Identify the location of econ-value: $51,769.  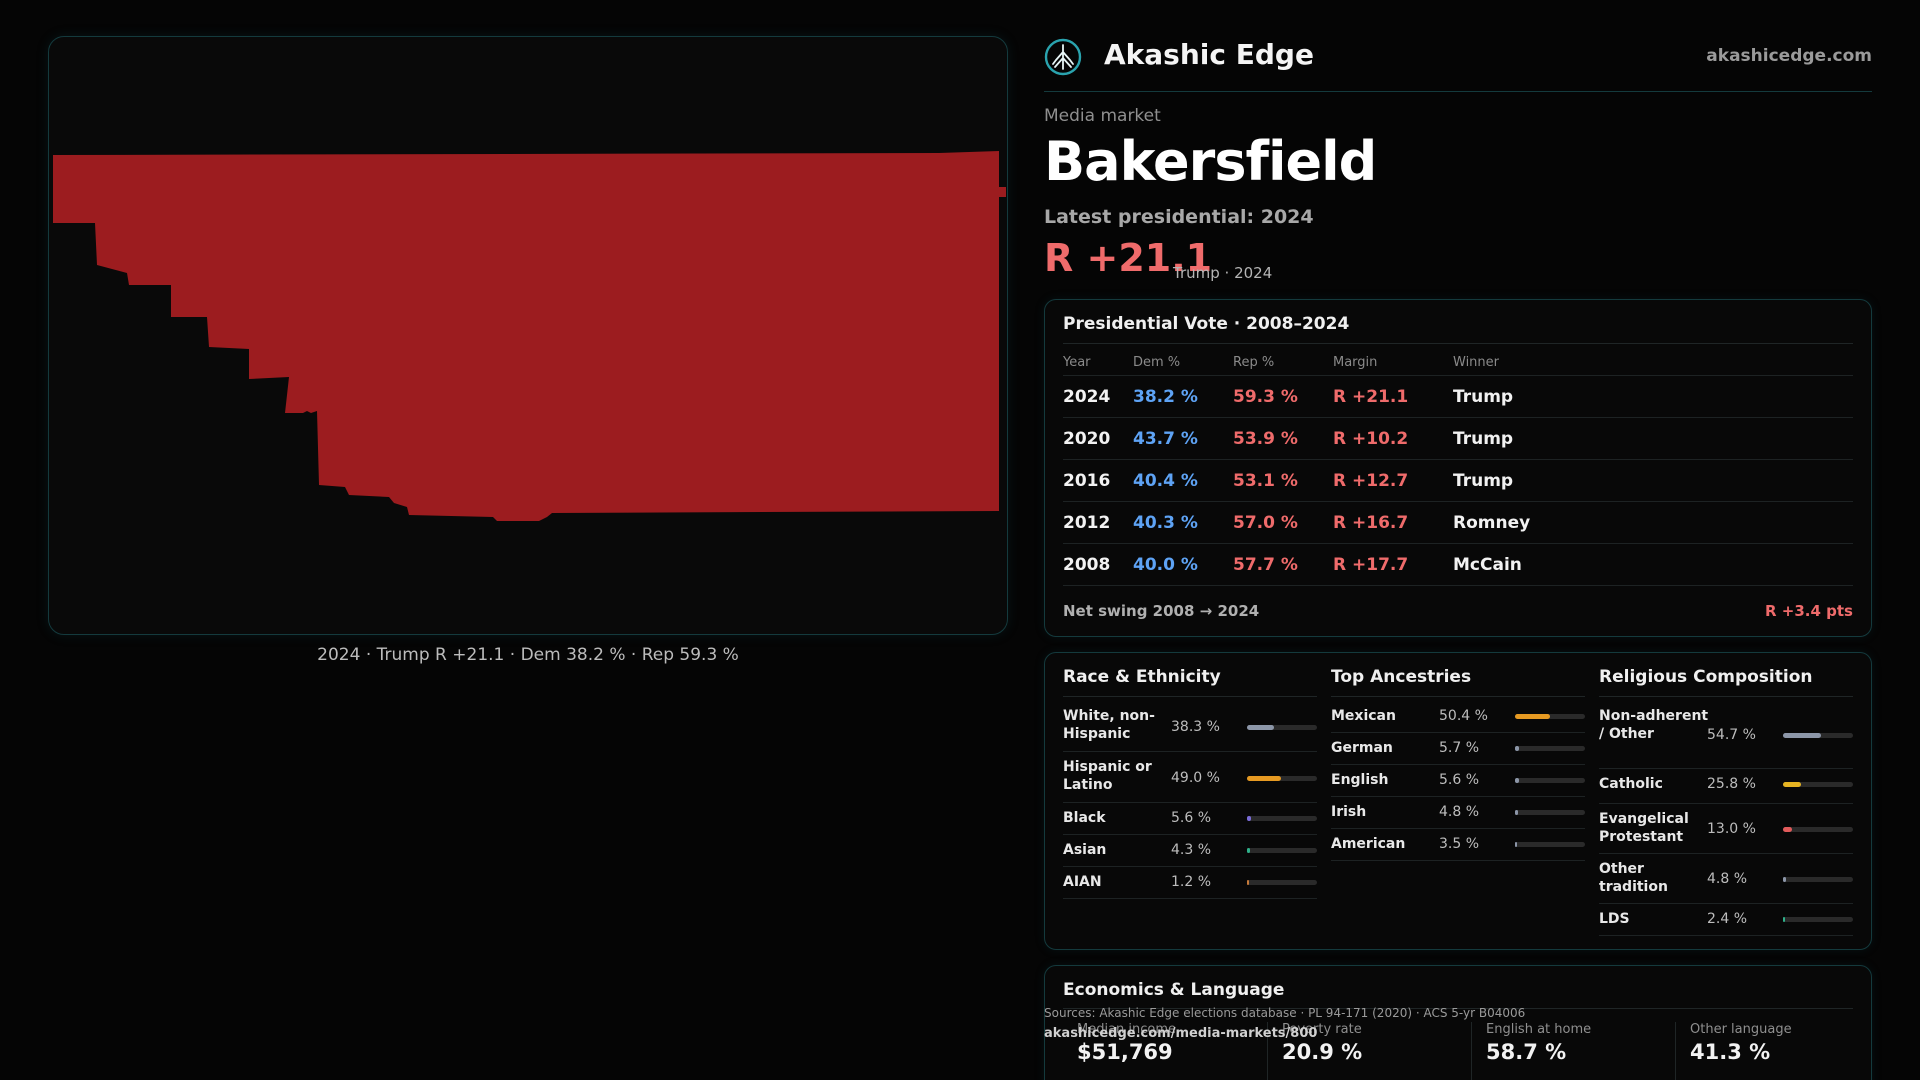
(1125, 1052).